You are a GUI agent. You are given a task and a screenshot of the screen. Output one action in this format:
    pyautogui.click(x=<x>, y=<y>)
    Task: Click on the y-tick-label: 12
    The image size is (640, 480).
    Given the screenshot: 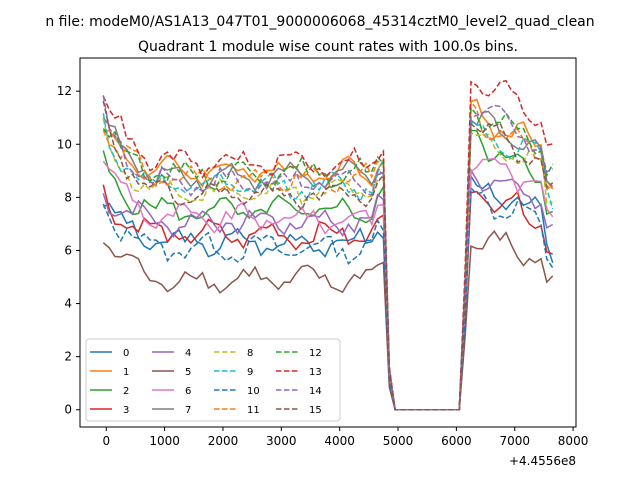 What is the action you would take?
    pyautogui.click(x=64, y=91)
    